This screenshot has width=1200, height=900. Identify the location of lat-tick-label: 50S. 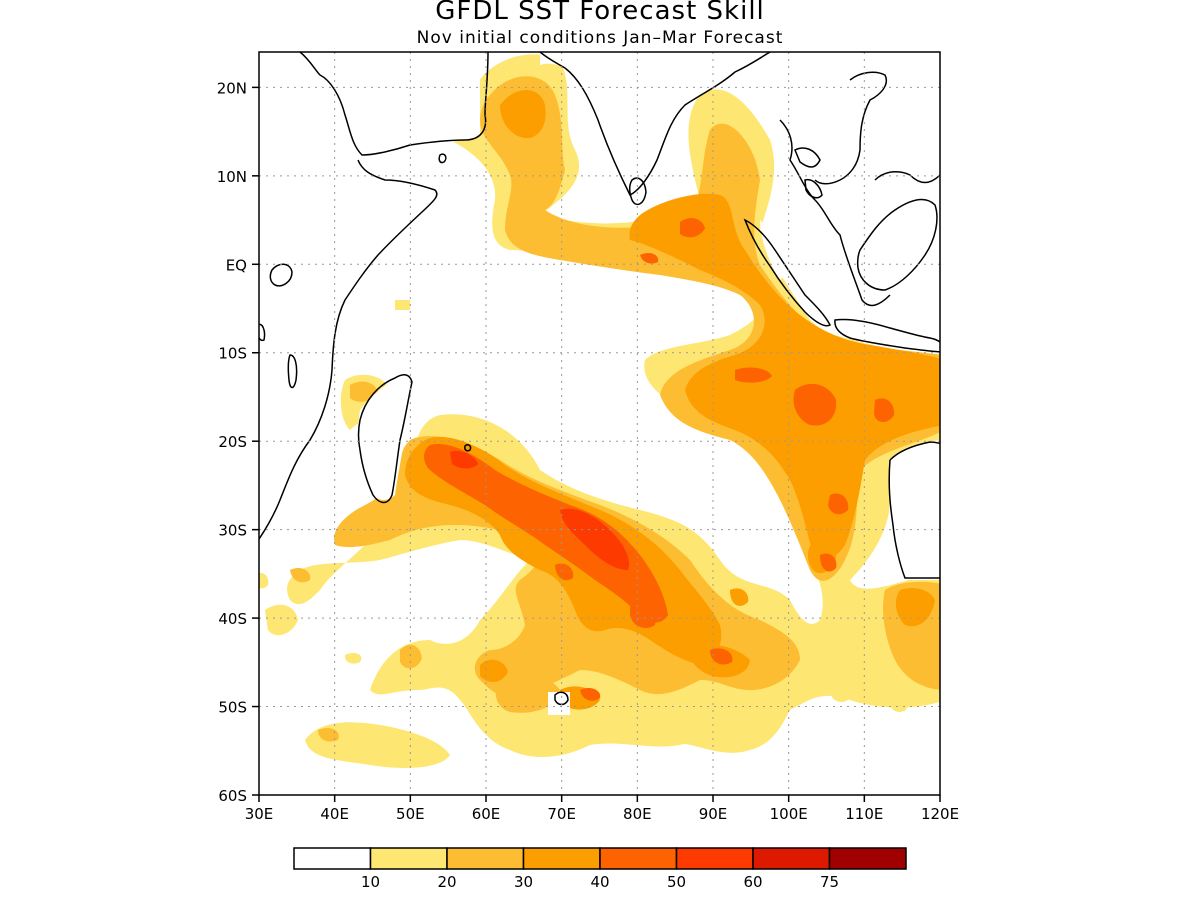
(232, 708).